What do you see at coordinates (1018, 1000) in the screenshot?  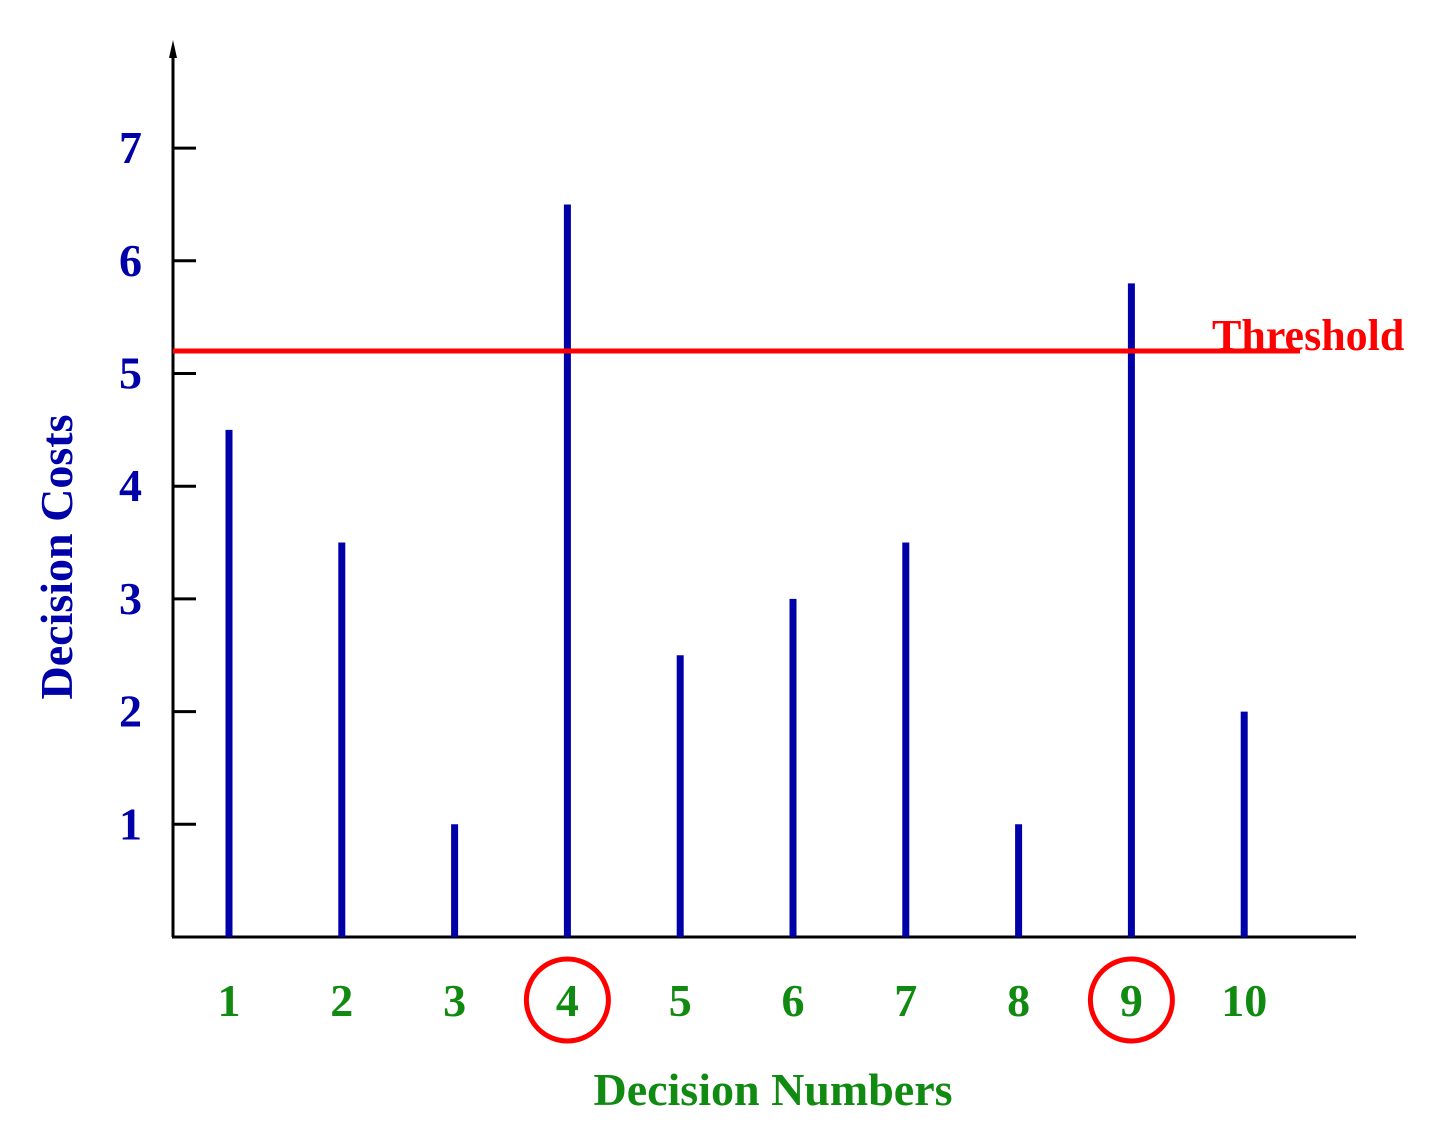 I see `x-tick-label: 8` at bounding box center [1018, 1000].